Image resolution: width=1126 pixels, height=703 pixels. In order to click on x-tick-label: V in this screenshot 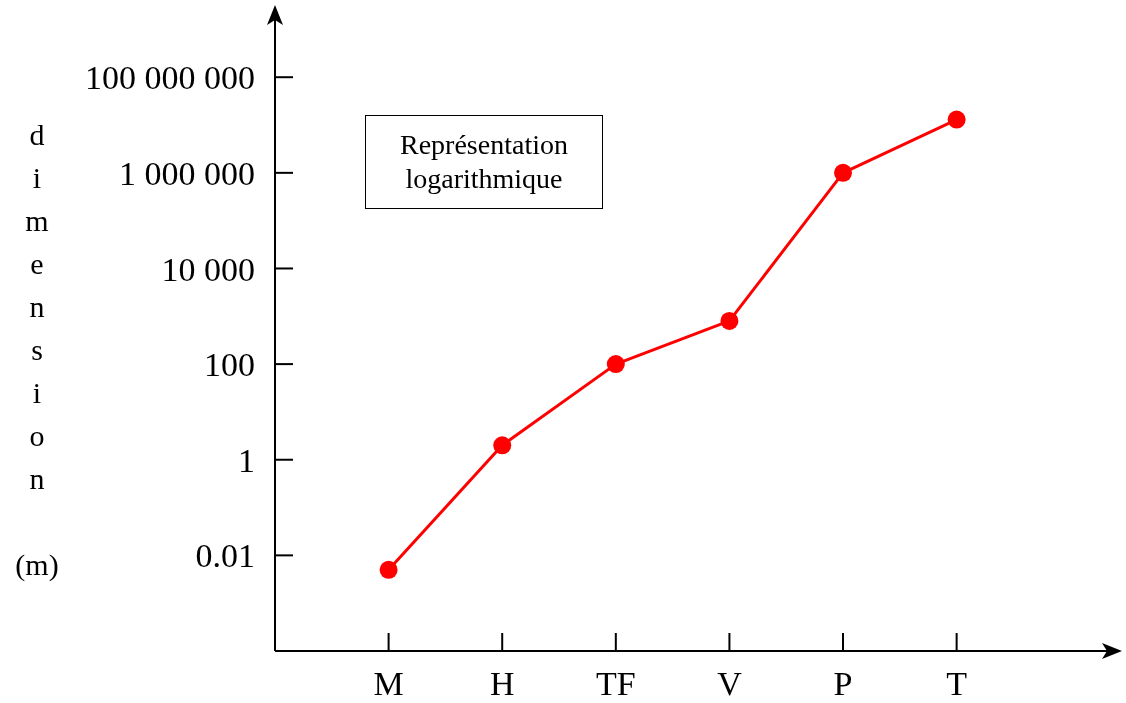, I will do `click(730, 684)`.